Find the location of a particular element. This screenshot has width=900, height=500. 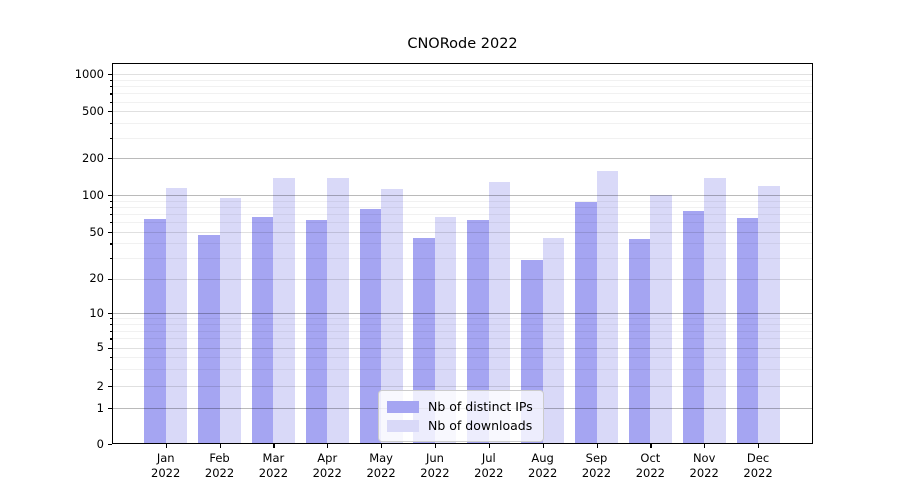

y-tick-label: 1000 is located at coordinates (89, 73).